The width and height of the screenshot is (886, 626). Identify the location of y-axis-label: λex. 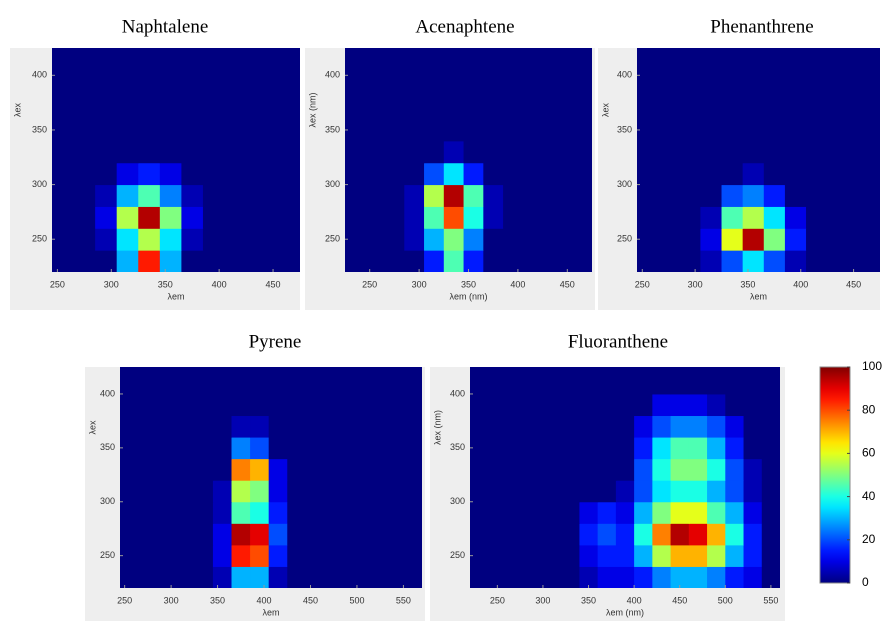
(605, 110).